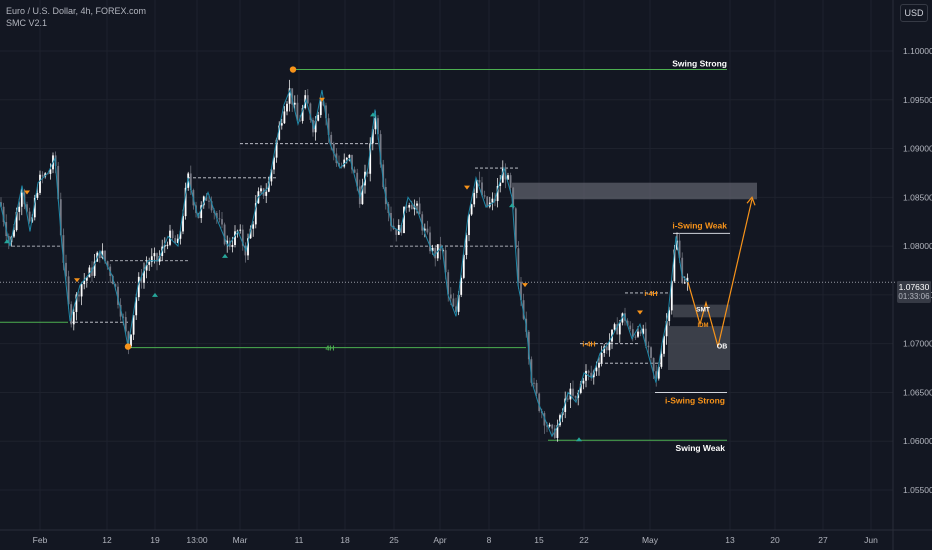  Describe the element at coordinates (775, 540) in the screenshot. I see `time-tick-label: 20` at that location.